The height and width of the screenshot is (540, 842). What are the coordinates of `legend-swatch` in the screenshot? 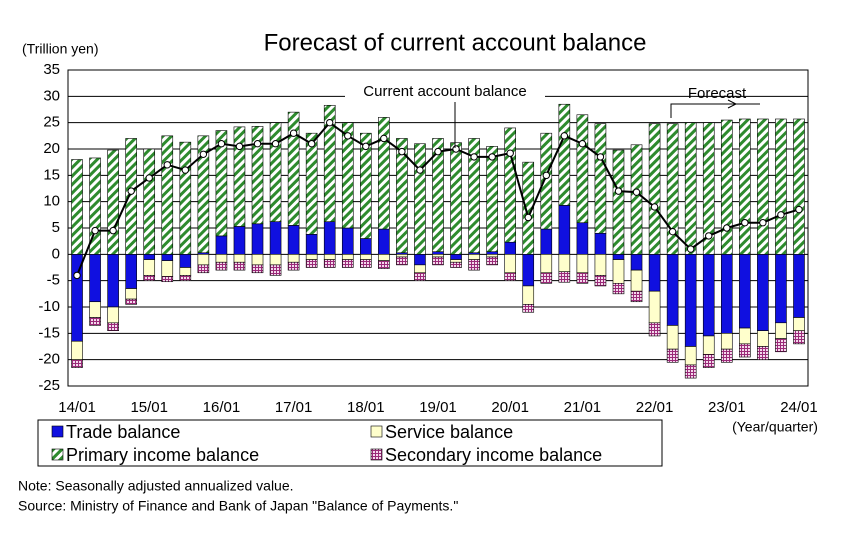 It's located at (376, 431).